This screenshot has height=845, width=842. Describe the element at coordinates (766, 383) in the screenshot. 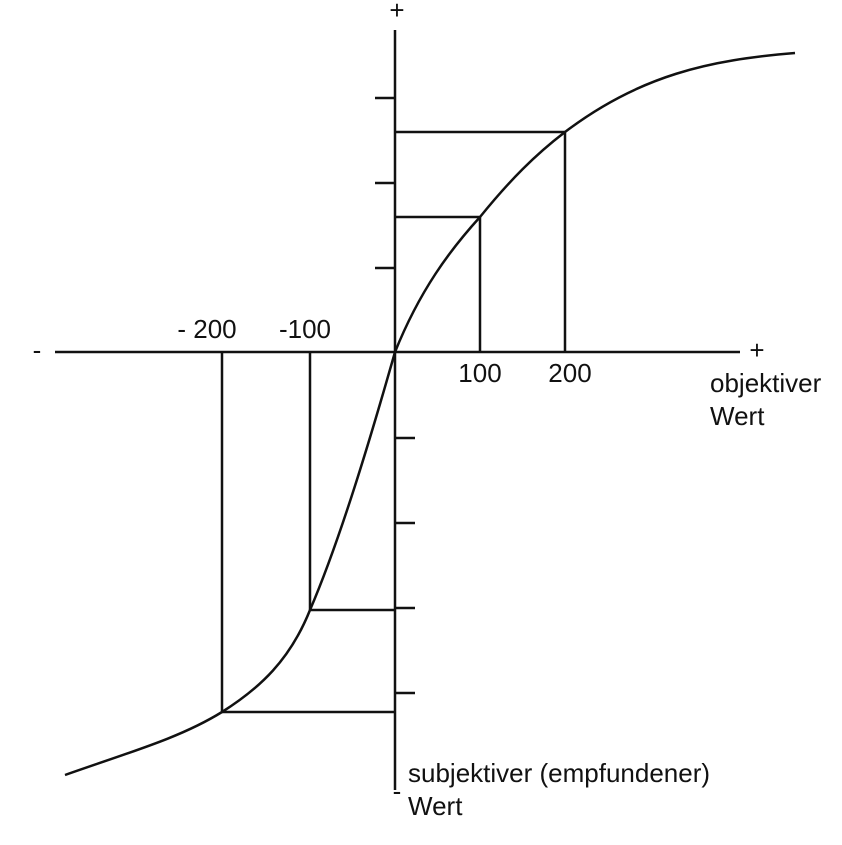

I see `x-axis-label: objektiver` at that location.